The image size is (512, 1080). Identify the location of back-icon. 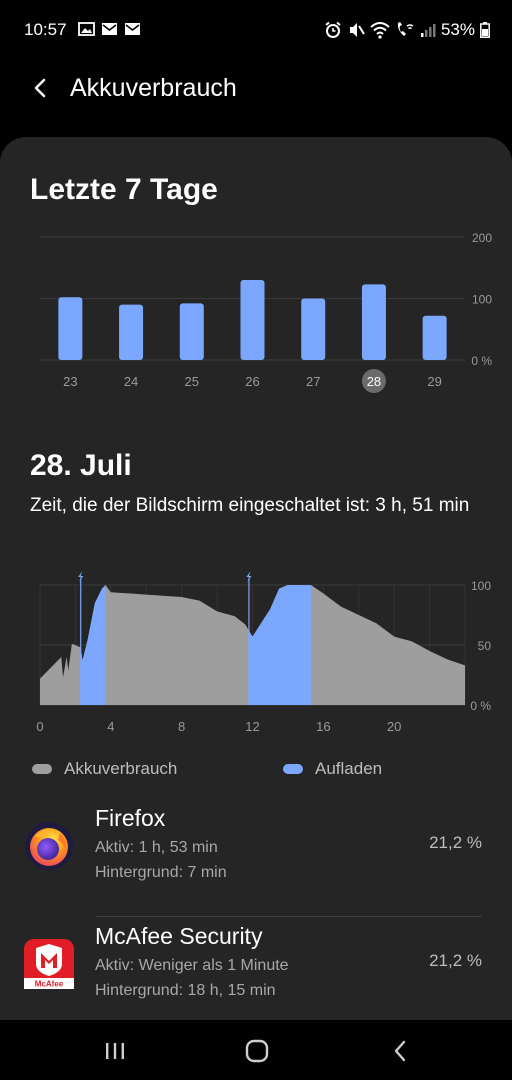
(401, 1051).